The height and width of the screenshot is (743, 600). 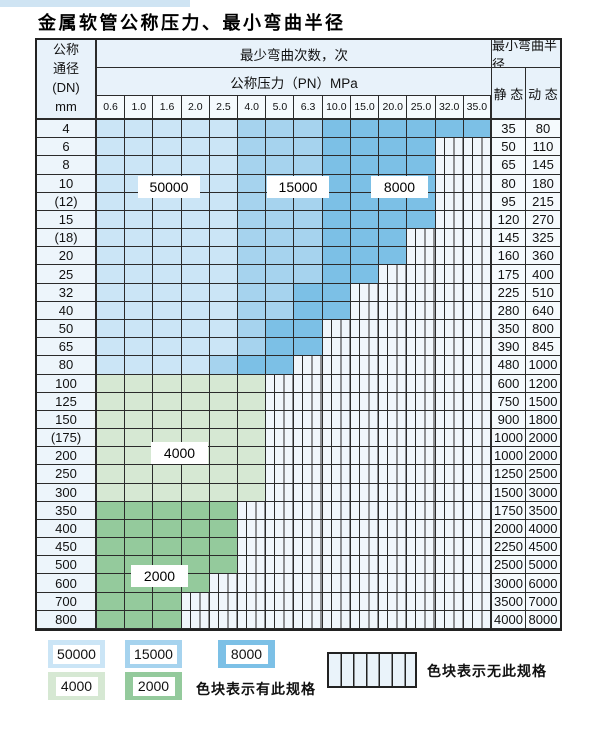 What do you see at coordinates (508, 529) in the screenshot?
I see `static-value-cell: 2000` at bounding box center [508, 529].